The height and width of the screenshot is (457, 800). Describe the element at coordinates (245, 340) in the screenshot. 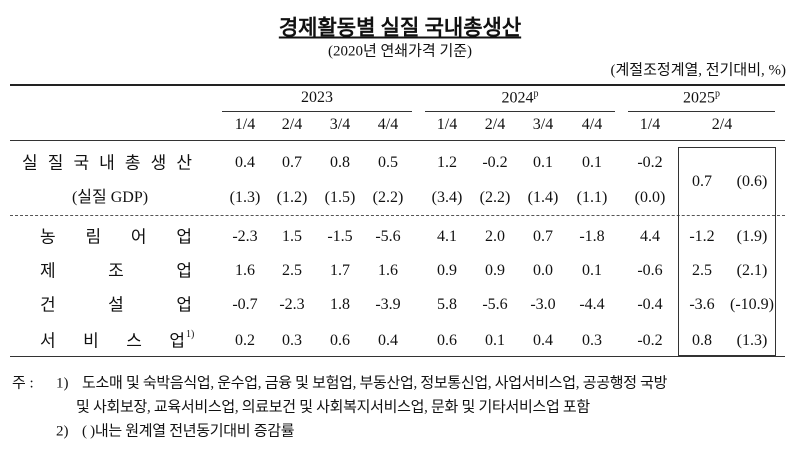

I see `cell: 0.2` at that location.